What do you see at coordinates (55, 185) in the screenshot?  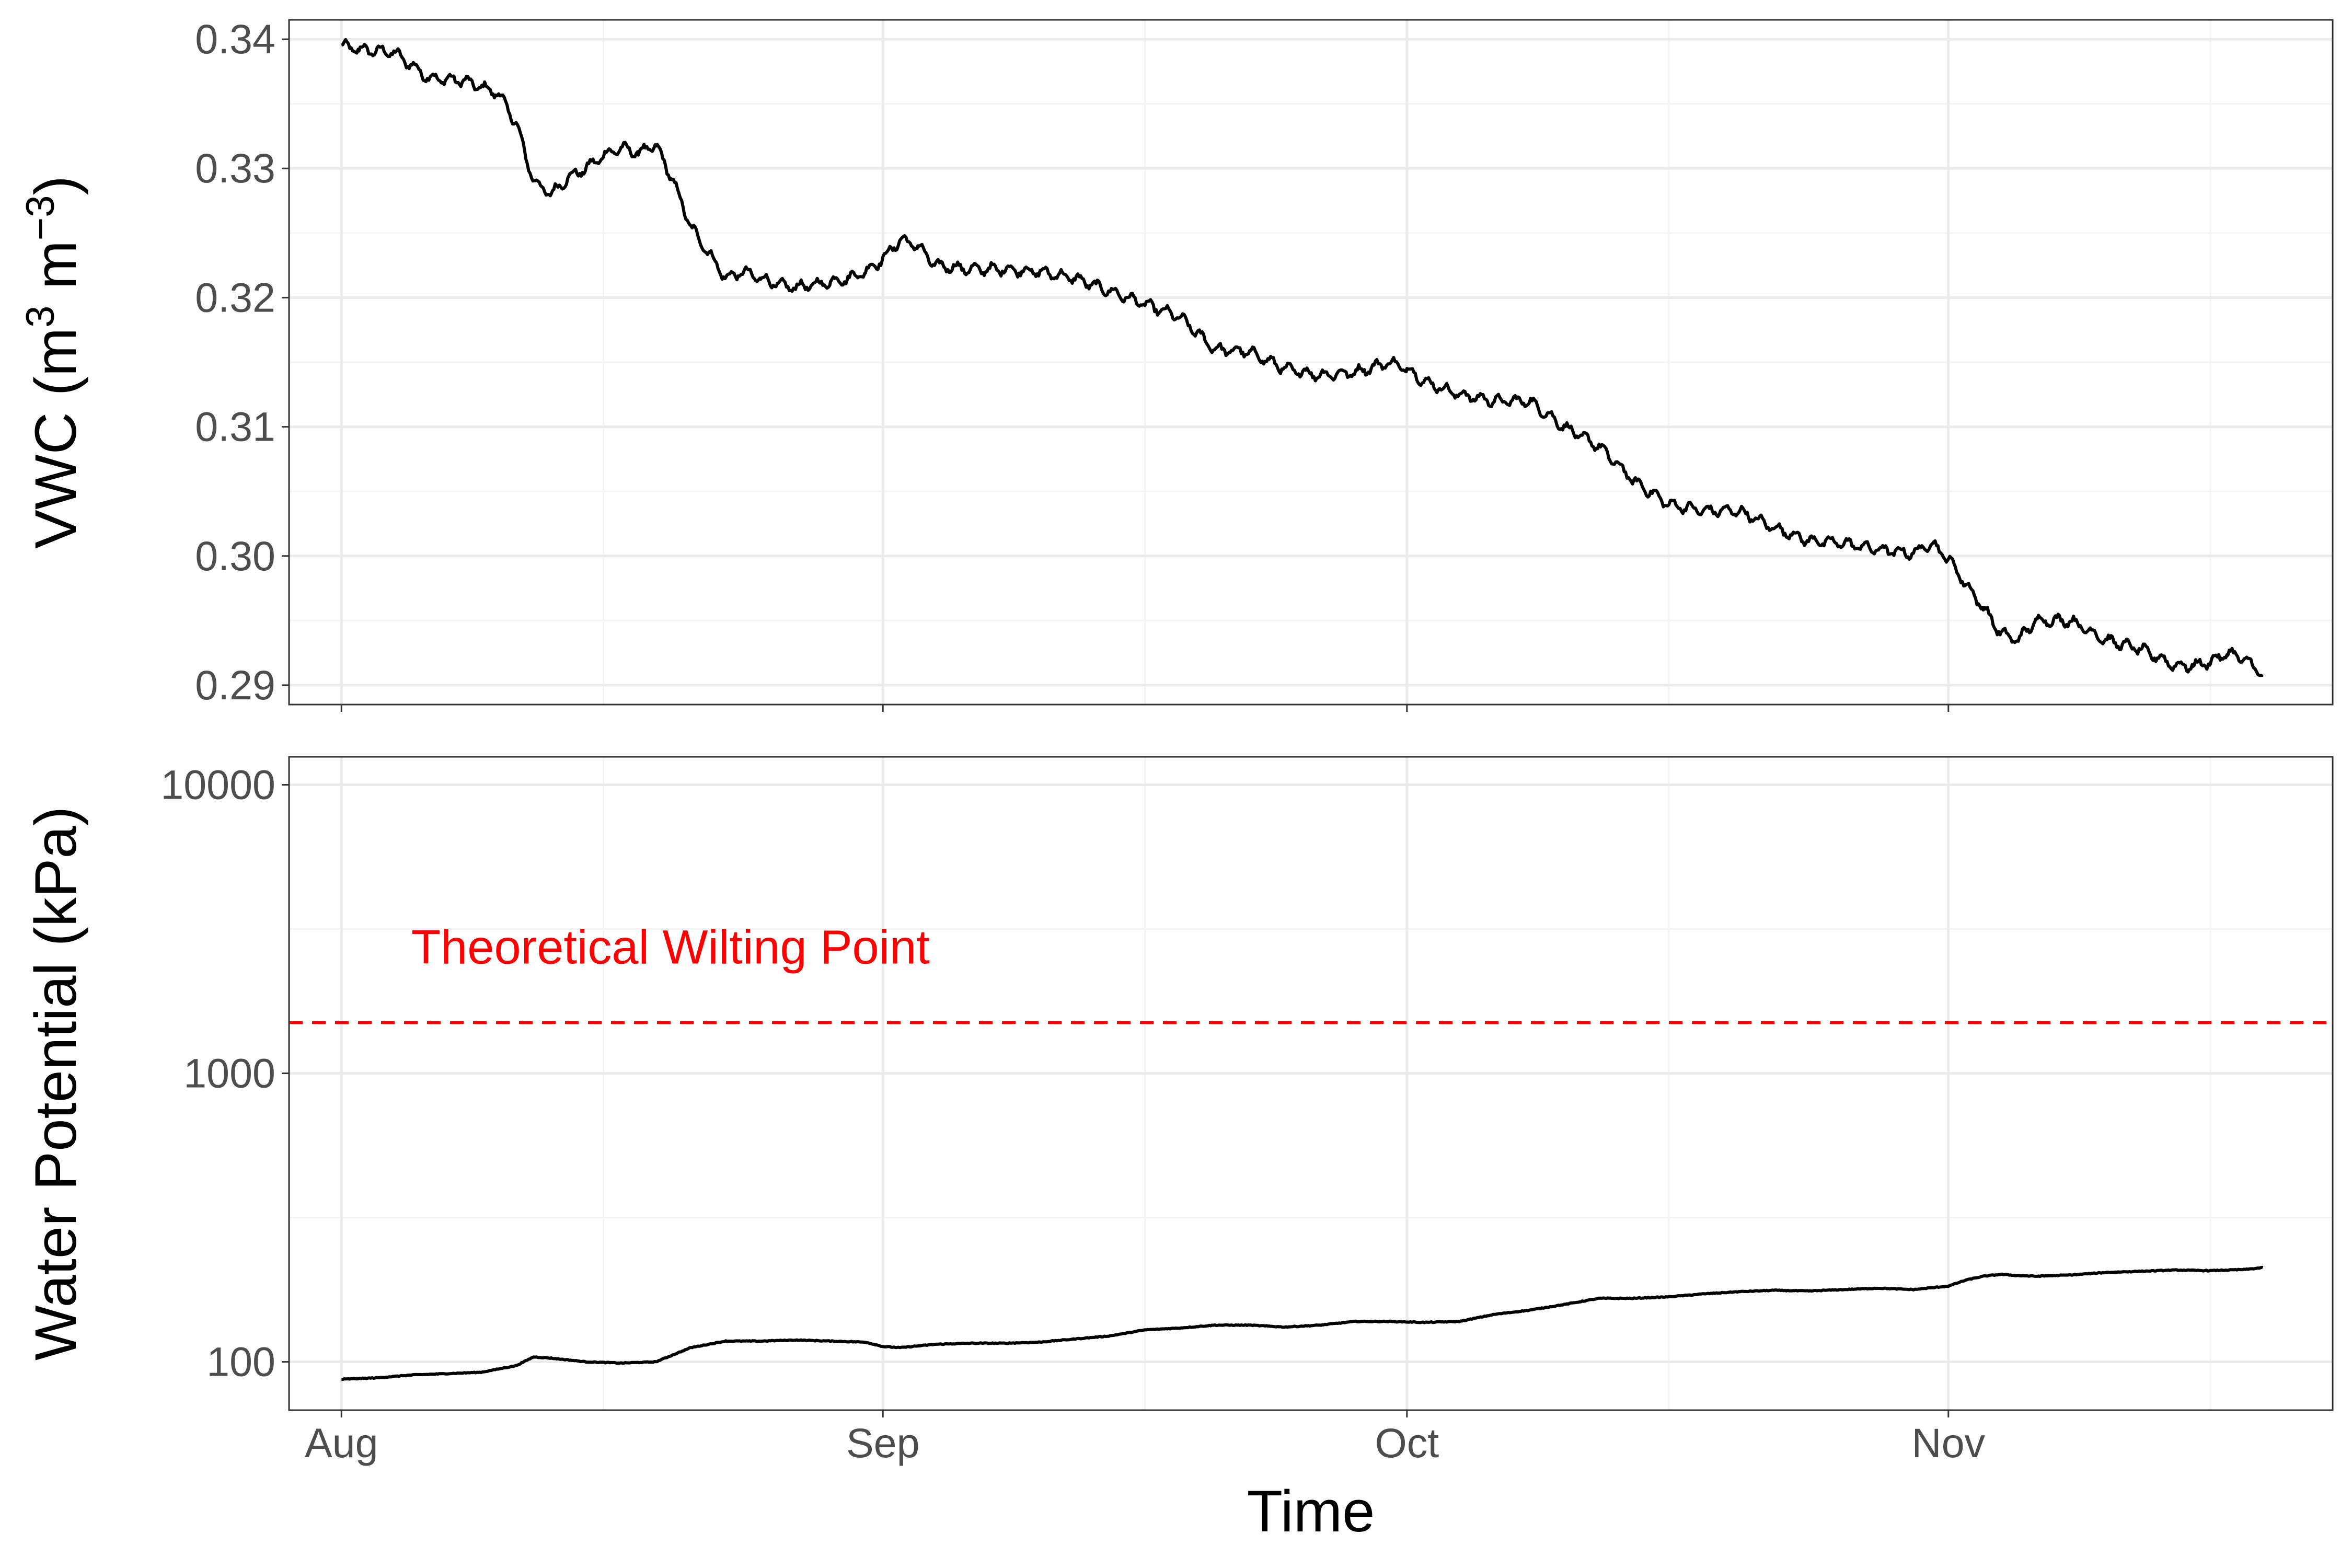 I see `vwc-y-axis-title-close: )` at bounding box center [55, 185].